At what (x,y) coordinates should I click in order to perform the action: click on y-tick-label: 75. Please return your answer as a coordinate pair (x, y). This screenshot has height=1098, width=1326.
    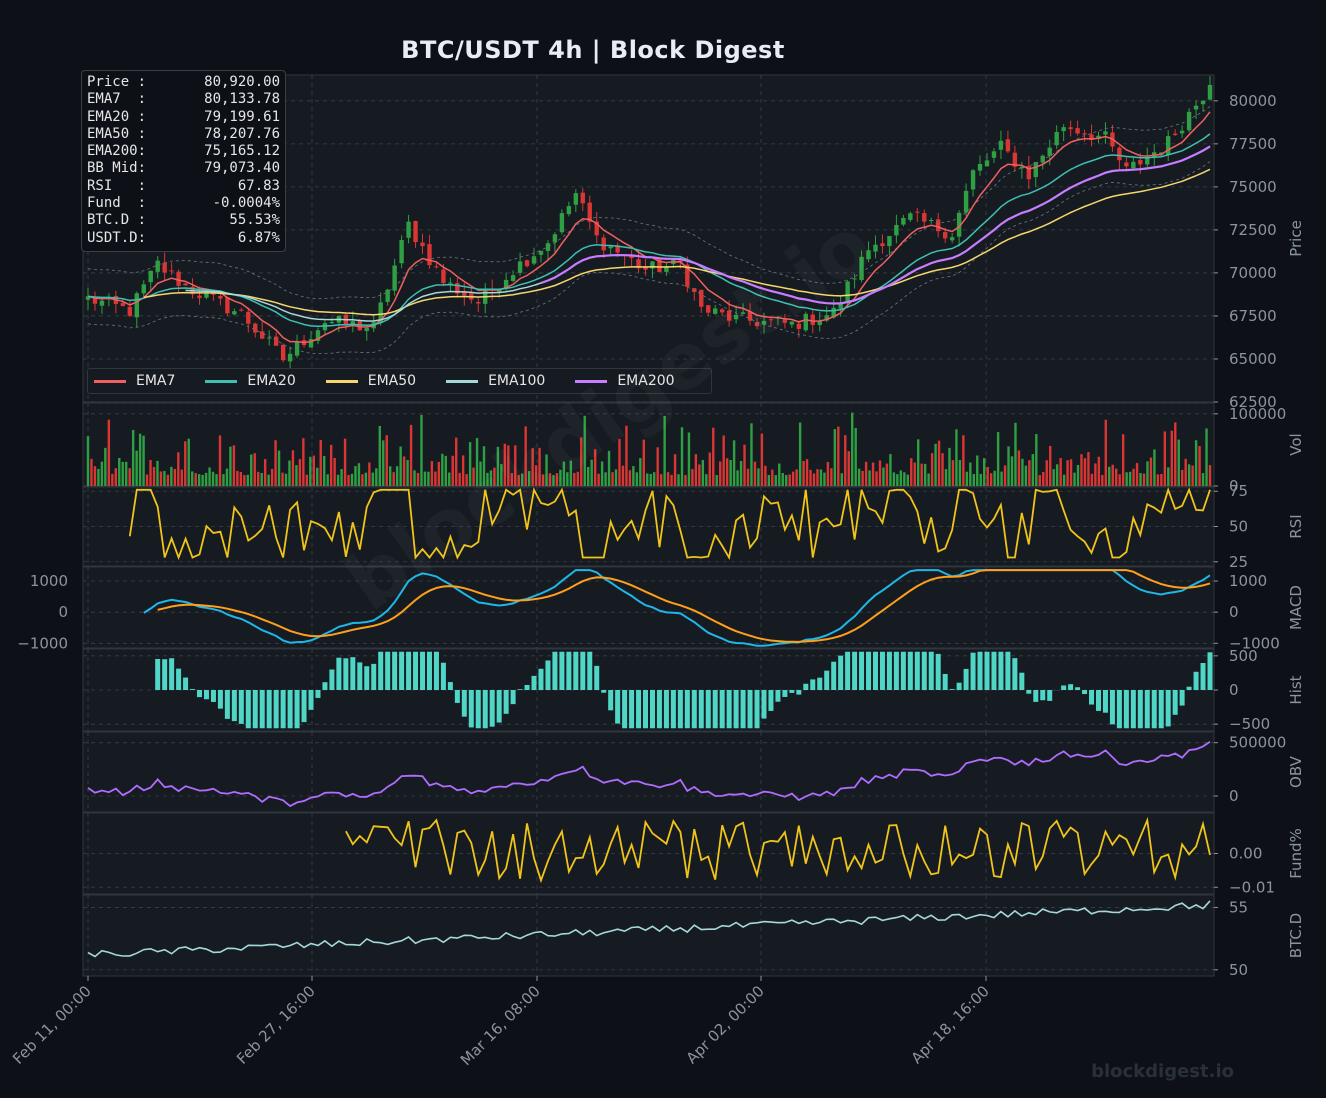
    Looking at the image, I should click on (1238, 491).